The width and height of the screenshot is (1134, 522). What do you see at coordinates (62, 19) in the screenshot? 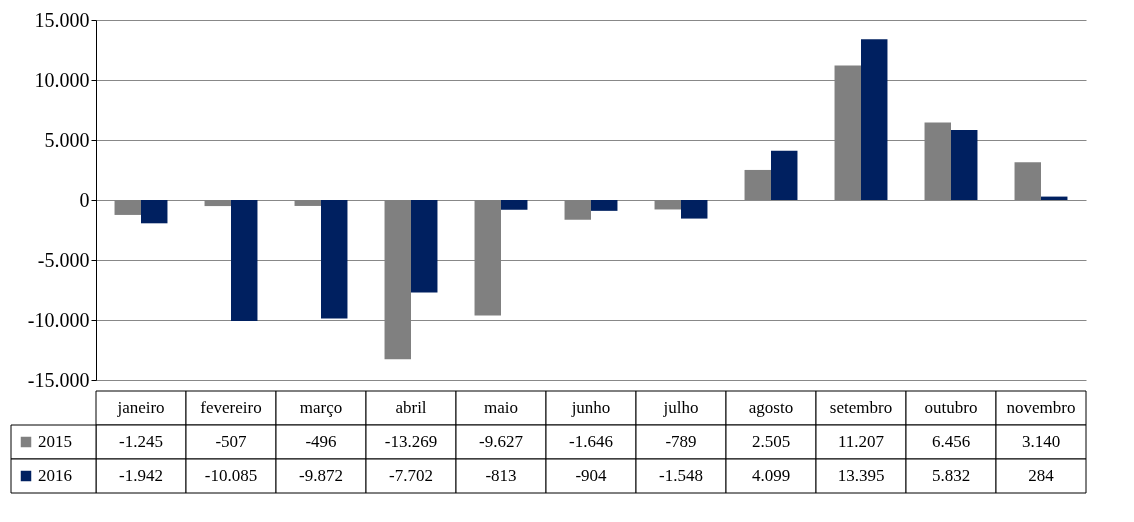
I see `y-tick-label: 15.000` at bounding box center [62, 19].